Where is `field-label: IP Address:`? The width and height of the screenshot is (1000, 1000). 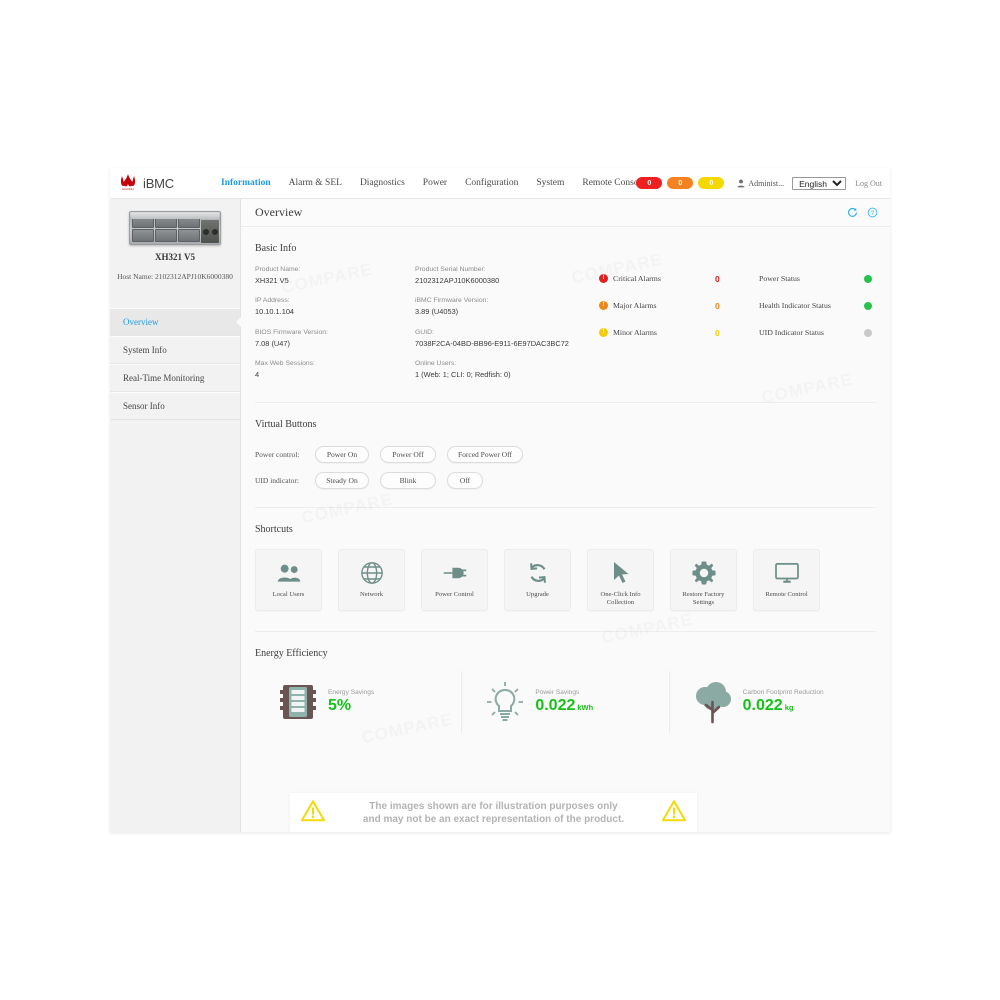 field-label: IP Address: is located at coordinates (272, 301).